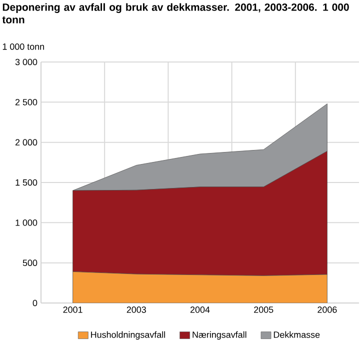  I want to click on y-tick-label: 1 500, so click(27, 182).